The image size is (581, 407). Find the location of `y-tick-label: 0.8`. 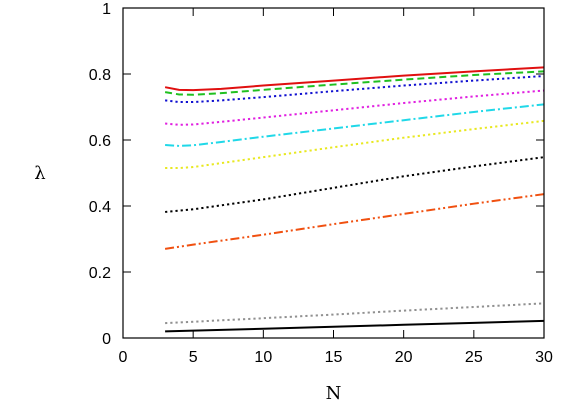

y-tick-label: 0.8 is located at coordinates (100, 75).